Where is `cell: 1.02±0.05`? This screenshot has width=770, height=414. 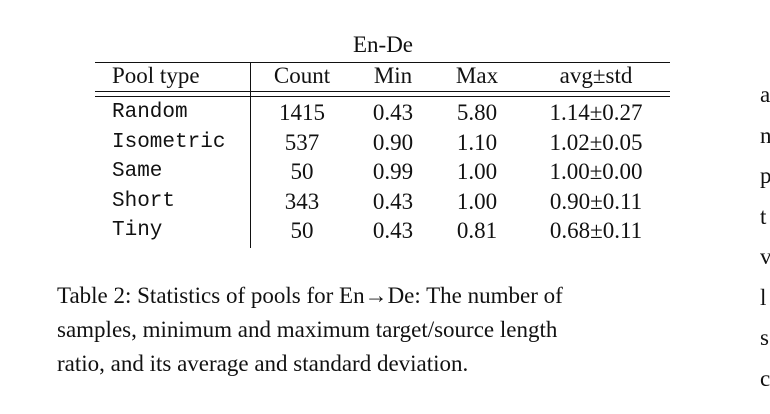 cell: 1.02±0.05 is located at coordinates (596, 142).